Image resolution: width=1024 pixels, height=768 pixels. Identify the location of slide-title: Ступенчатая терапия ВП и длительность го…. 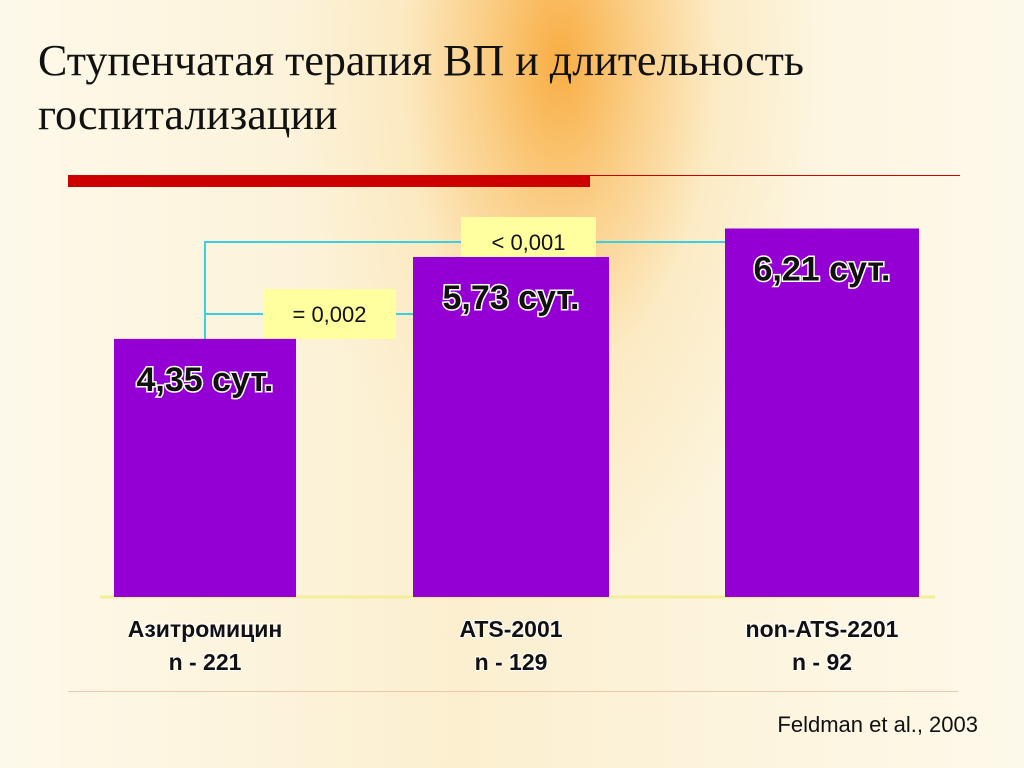
(421, 87).